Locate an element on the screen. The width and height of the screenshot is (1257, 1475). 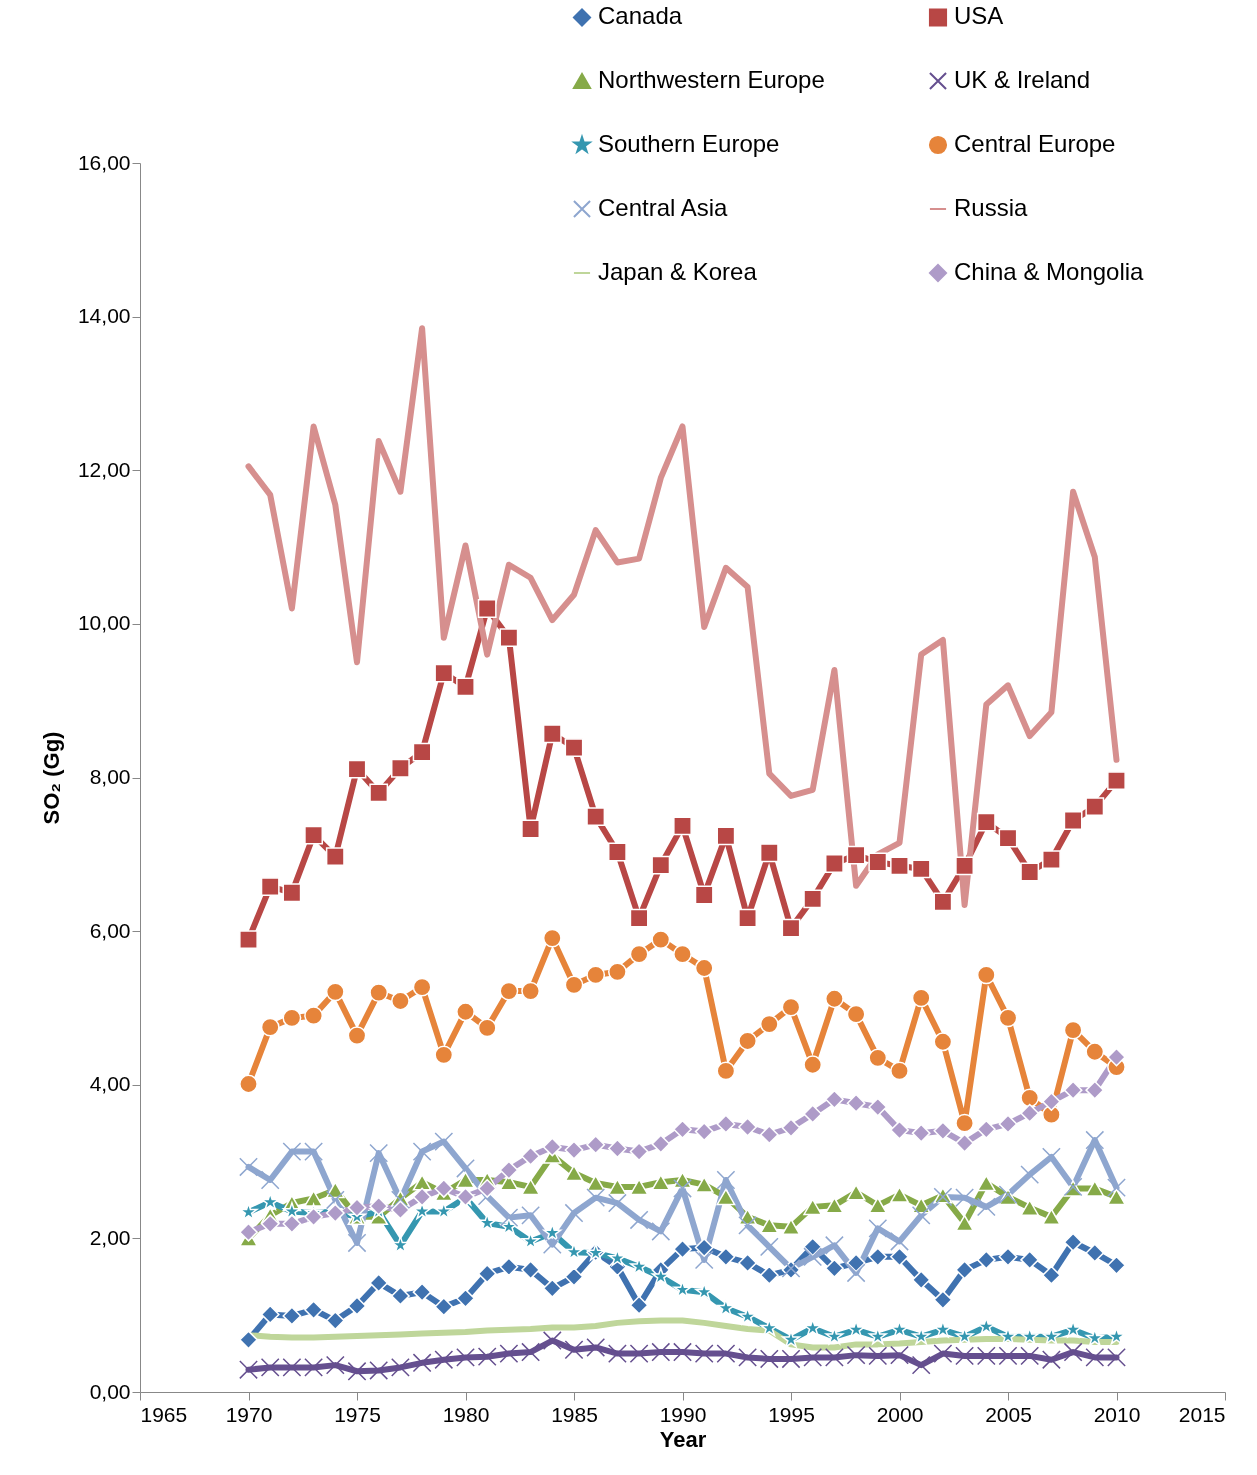
x-tick-label: 2000 is located at coordinates (900, 1414).